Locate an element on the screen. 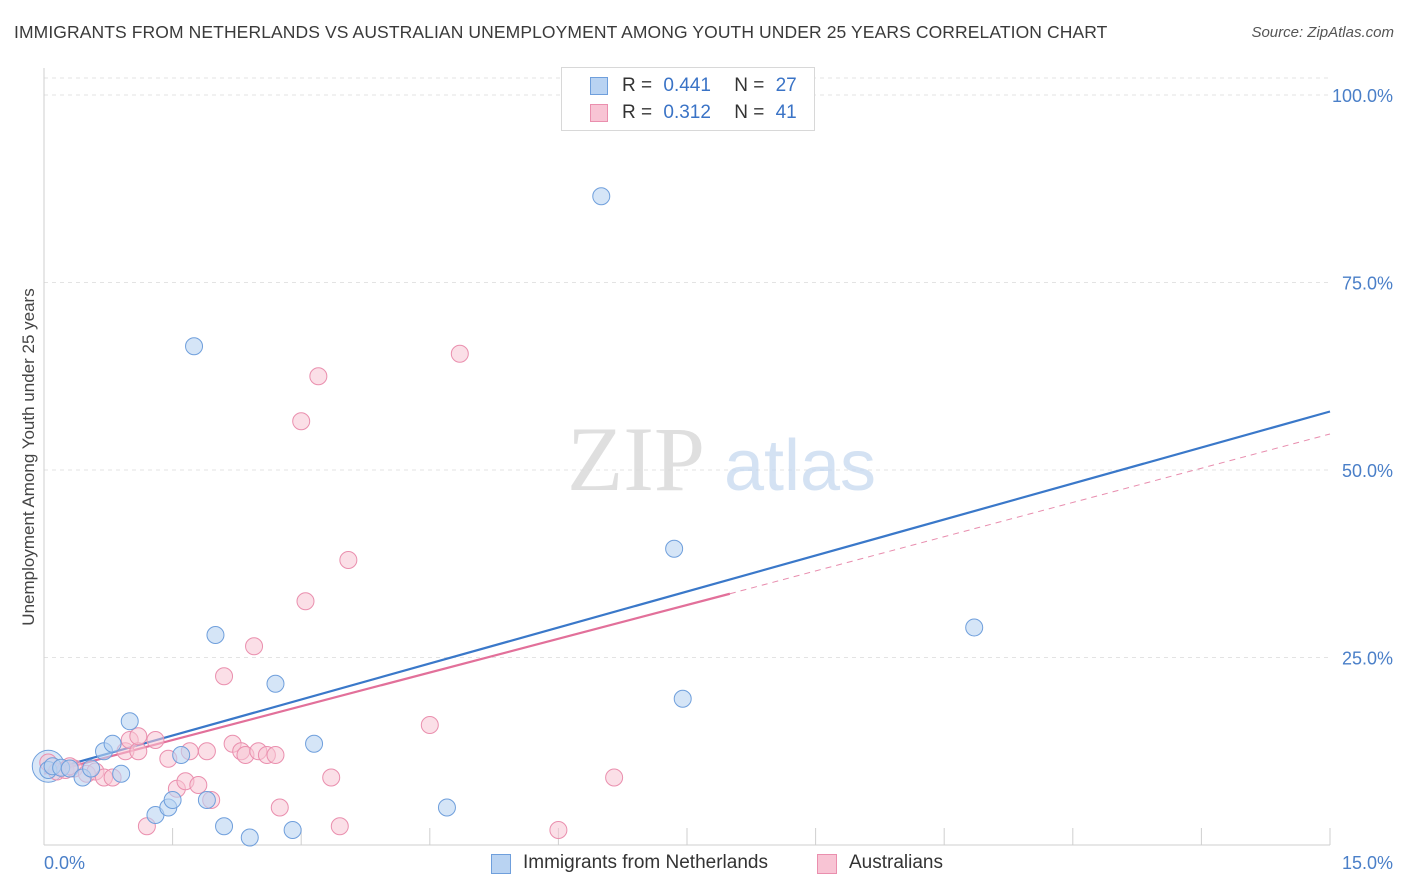 The image size is (1406, 892). legend-n-value: 41 is located at coordinates (786, 112).